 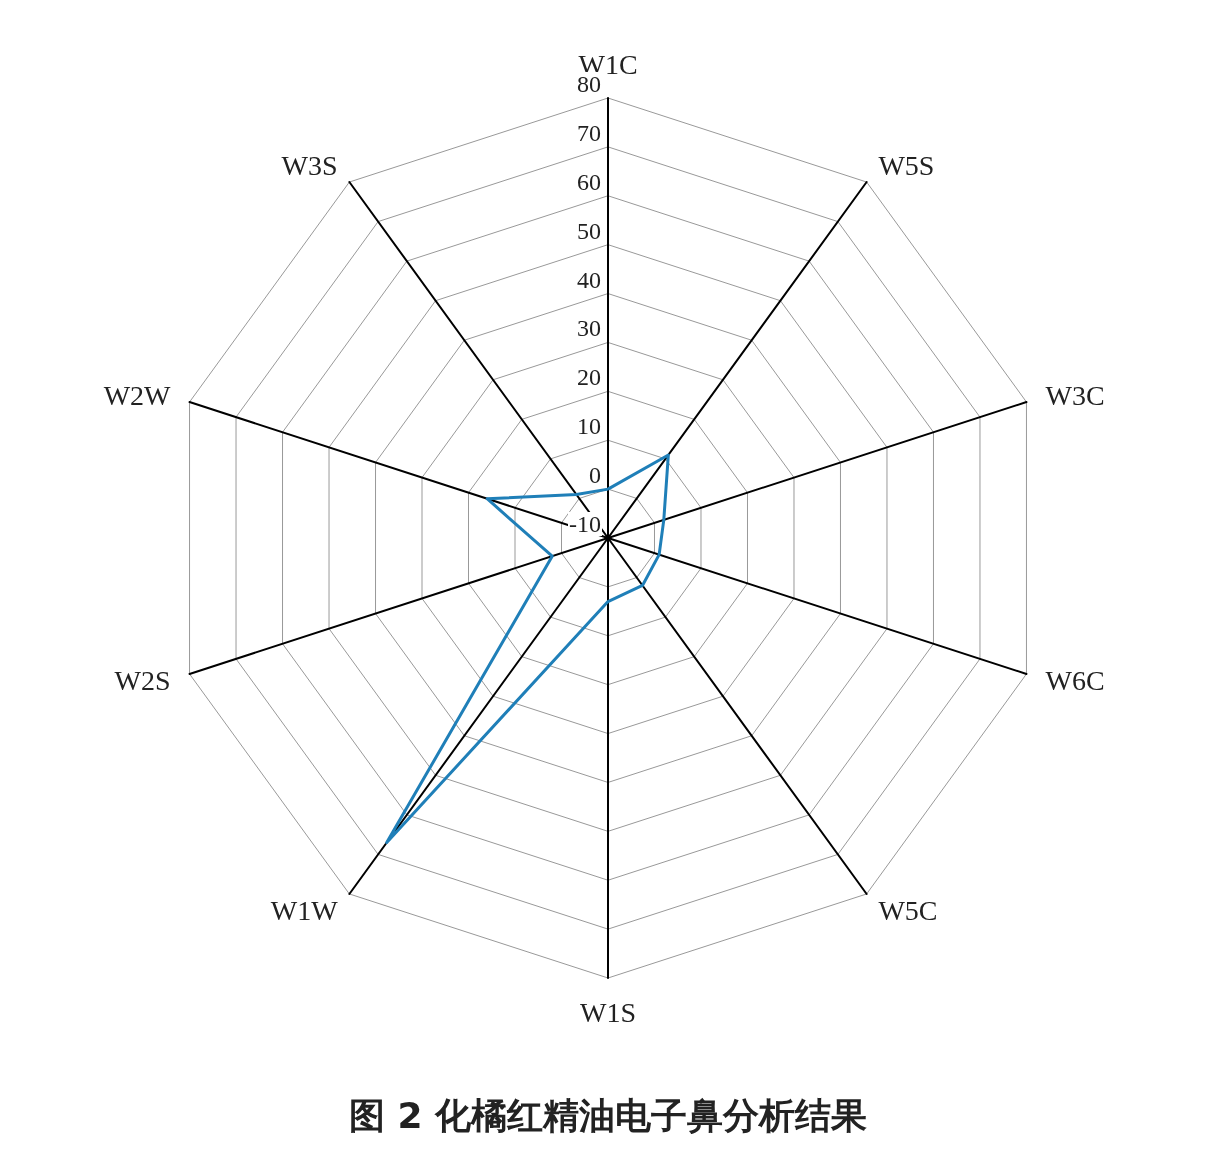 I want to click on y-tick-label: 30, so click(x=589, y=328).